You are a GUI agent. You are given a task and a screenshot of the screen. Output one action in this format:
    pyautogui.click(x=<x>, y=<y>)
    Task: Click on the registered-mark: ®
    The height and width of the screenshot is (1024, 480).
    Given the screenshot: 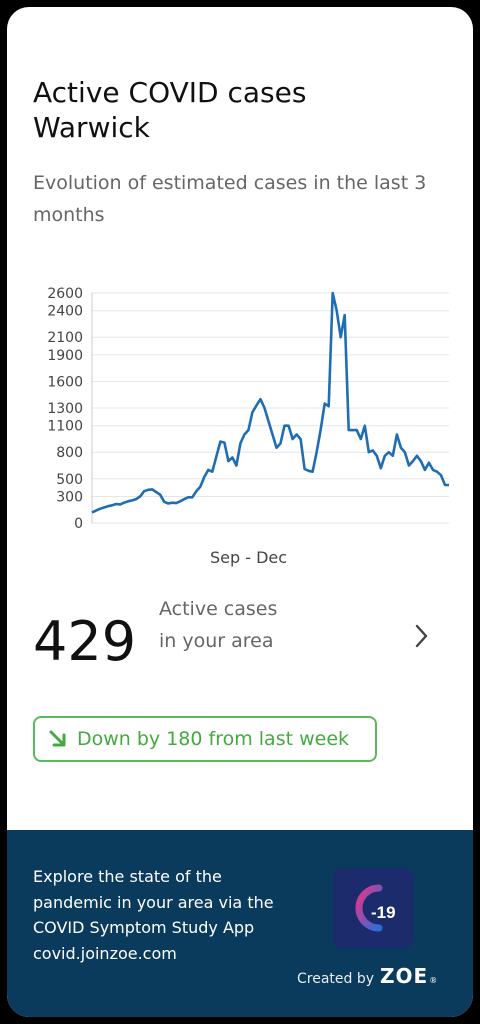 What is the action you would take?
    pyautogui.click(x=433, y=980)
    